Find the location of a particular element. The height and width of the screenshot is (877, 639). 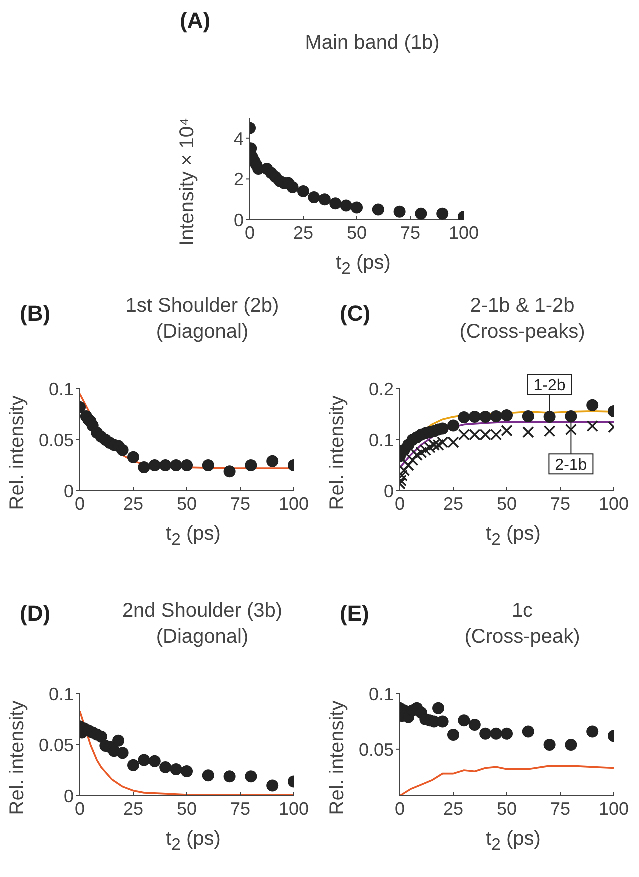

text: (E) is located at coordinates (355, 614).